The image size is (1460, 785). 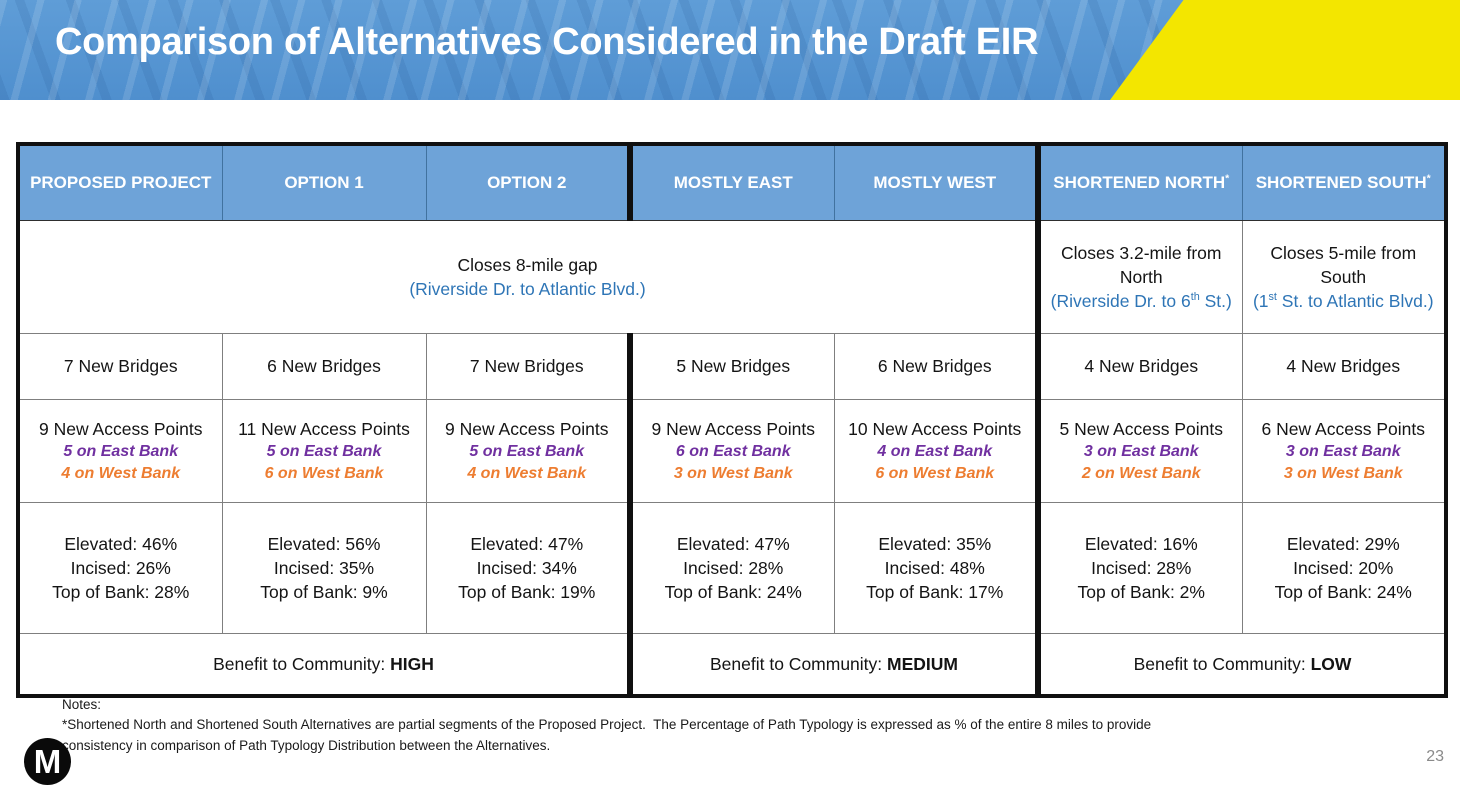 I want to click on metro-m-letter: M, so click(x=47, y=761).